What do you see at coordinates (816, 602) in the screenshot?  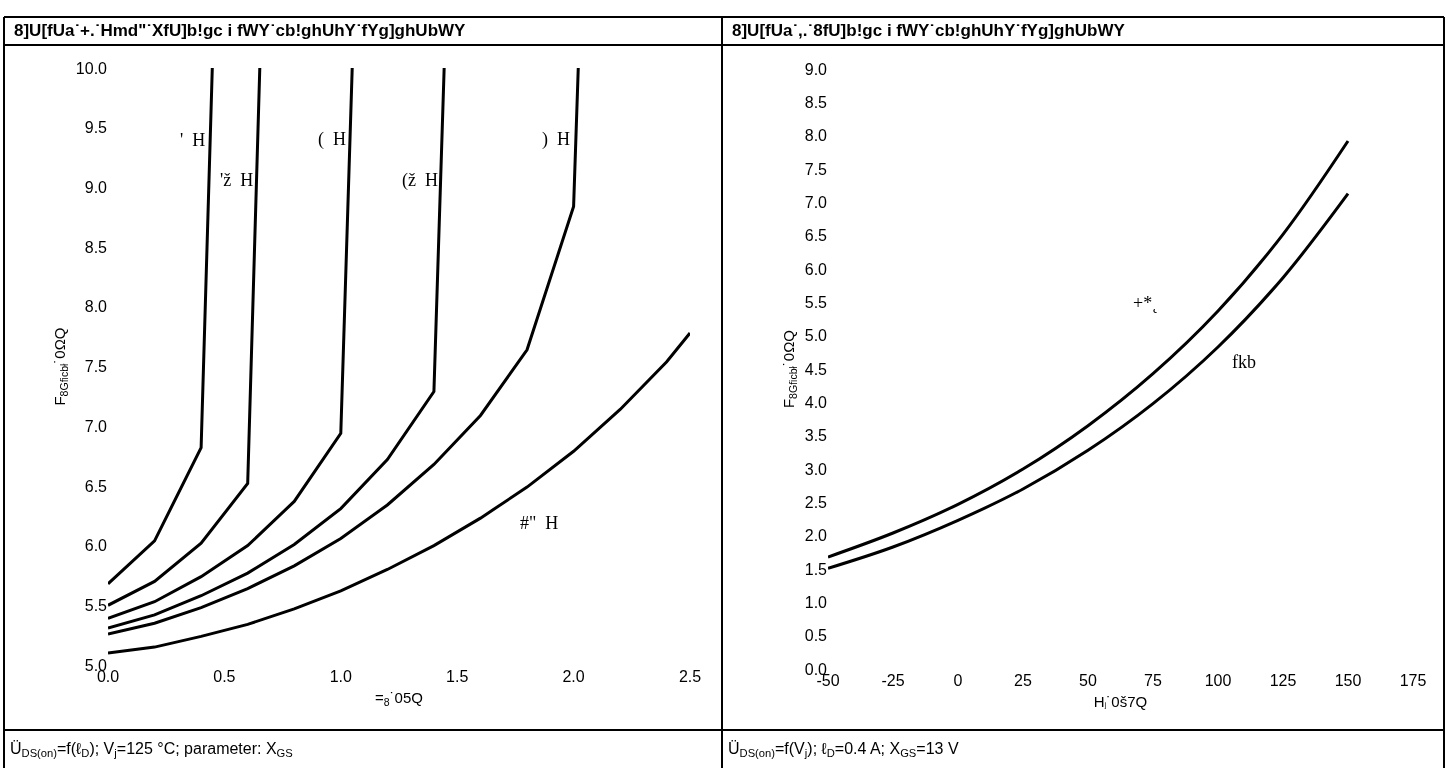 I see `y-tick-label: 1.0` at bounding box center [816, 602].